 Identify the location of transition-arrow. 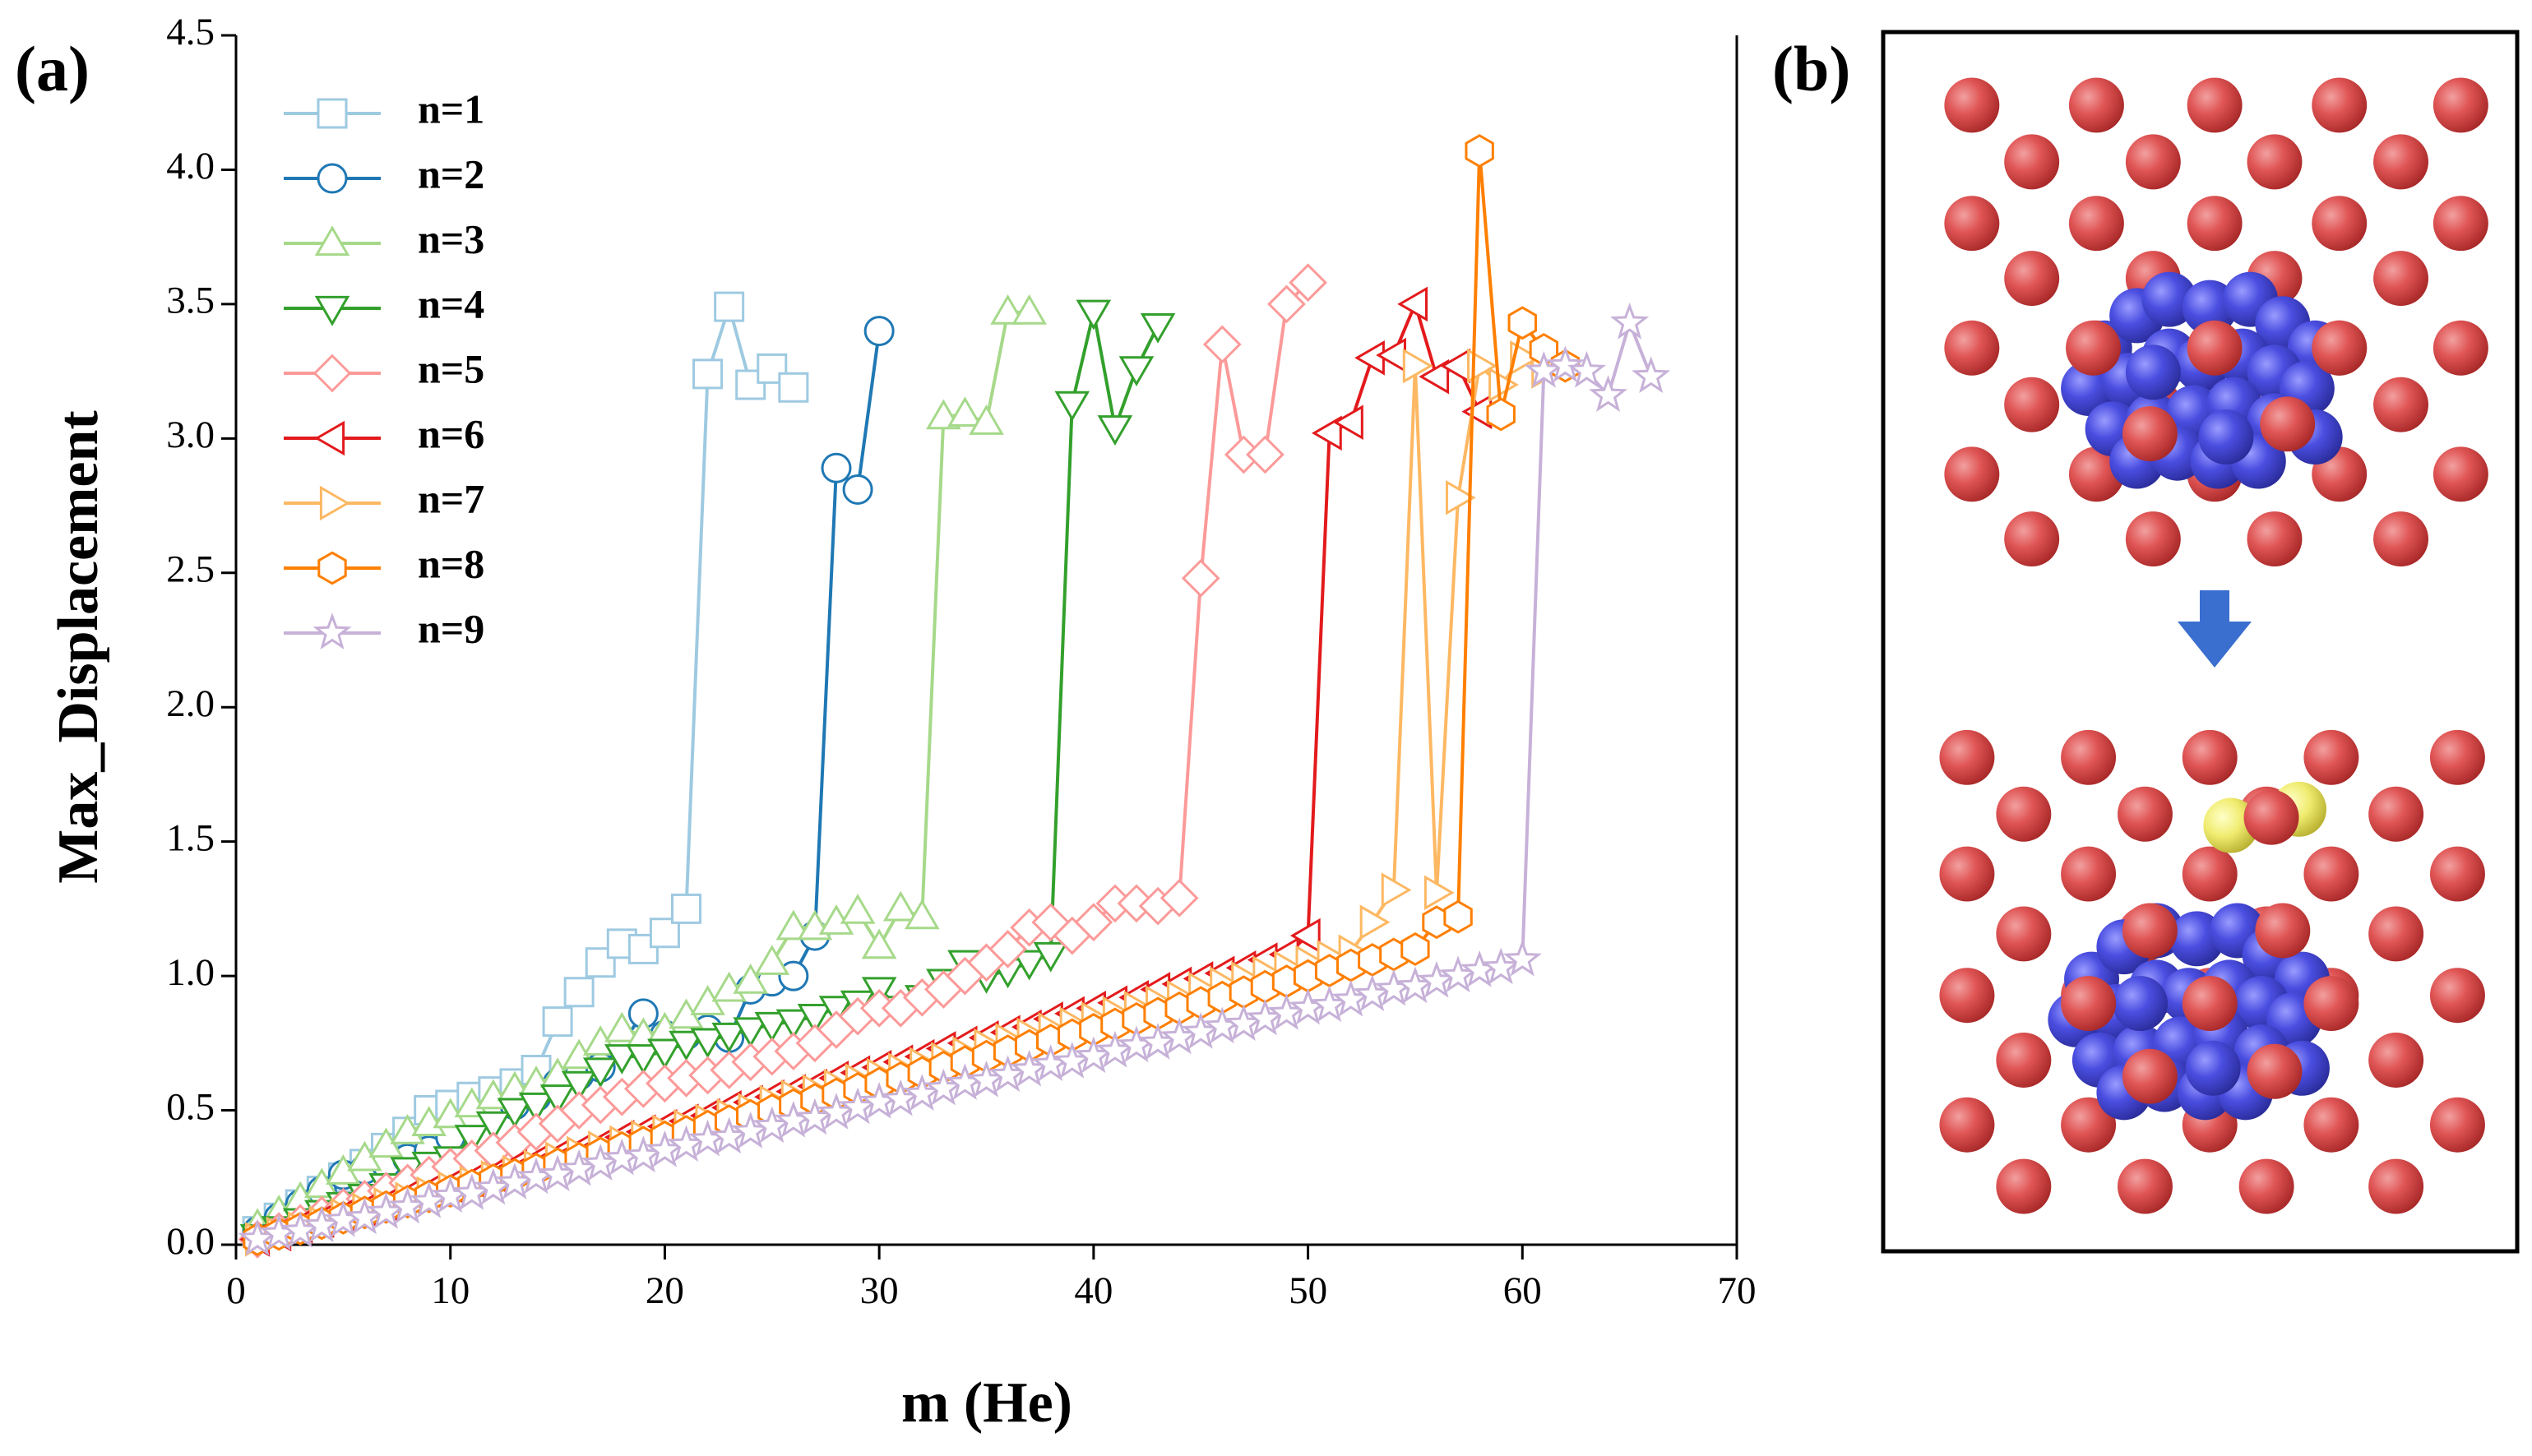
(2215, 629).